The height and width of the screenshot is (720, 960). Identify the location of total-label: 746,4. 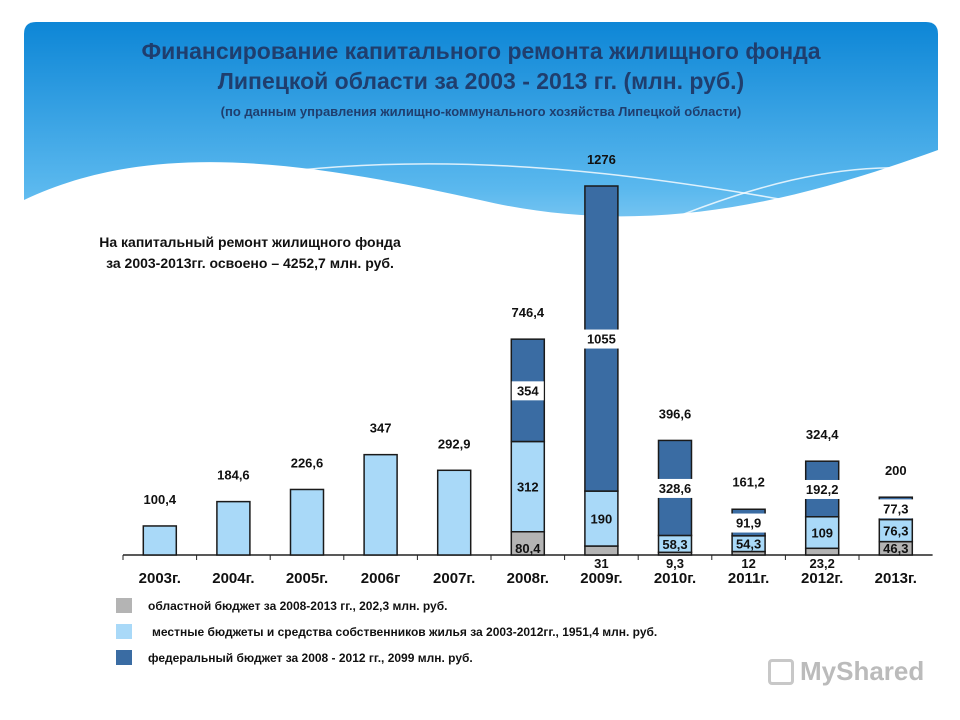
(528, 312).